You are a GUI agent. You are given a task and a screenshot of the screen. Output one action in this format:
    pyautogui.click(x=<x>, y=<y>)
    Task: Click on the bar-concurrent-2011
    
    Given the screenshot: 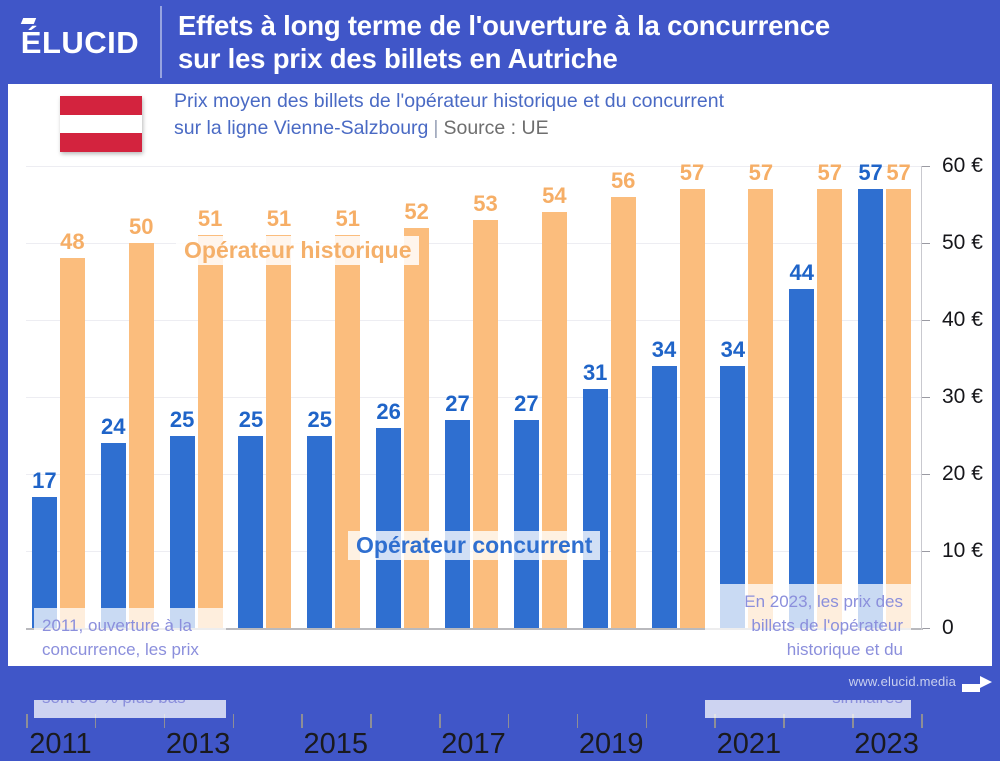 What is the action you would take?
    pyautogui.click(x=44, y=562)
    